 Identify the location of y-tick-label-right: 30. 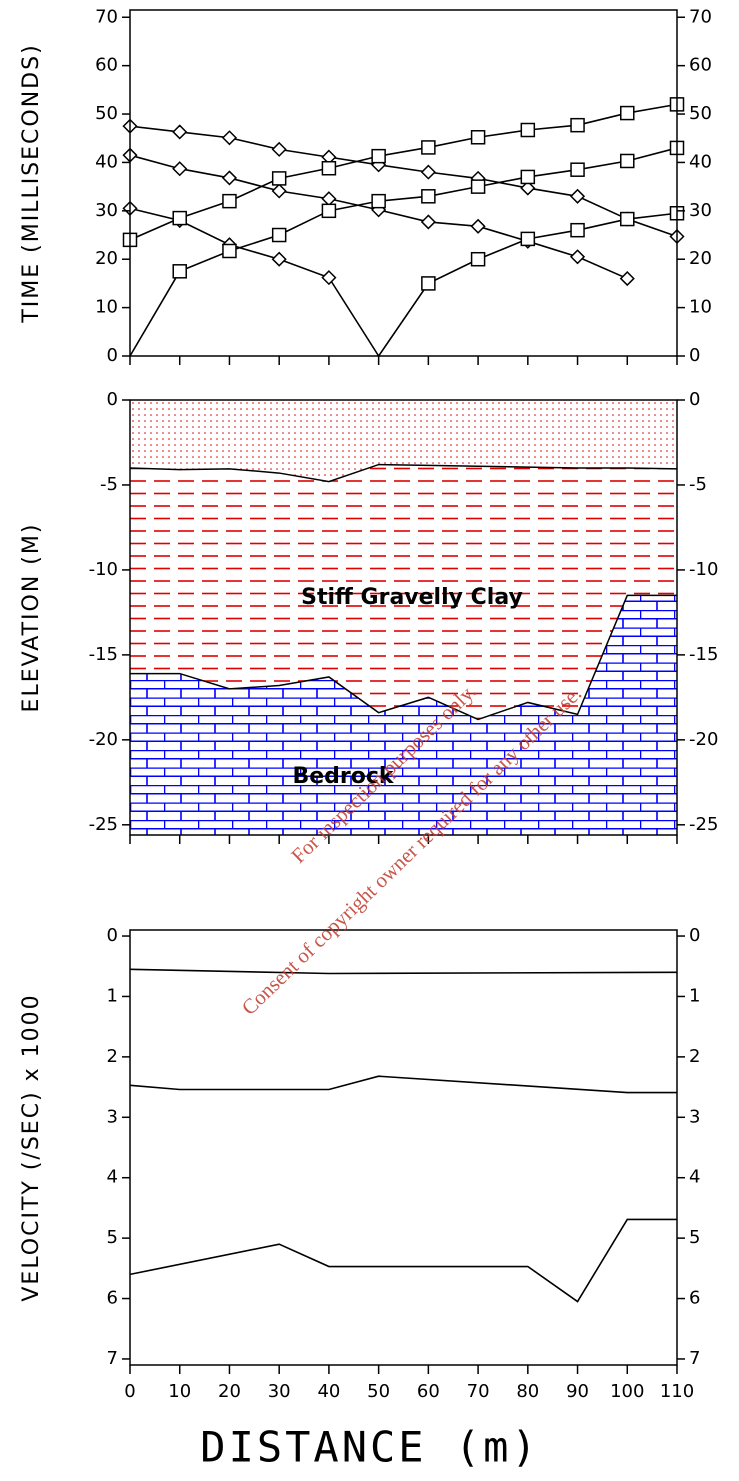
(700, 210).